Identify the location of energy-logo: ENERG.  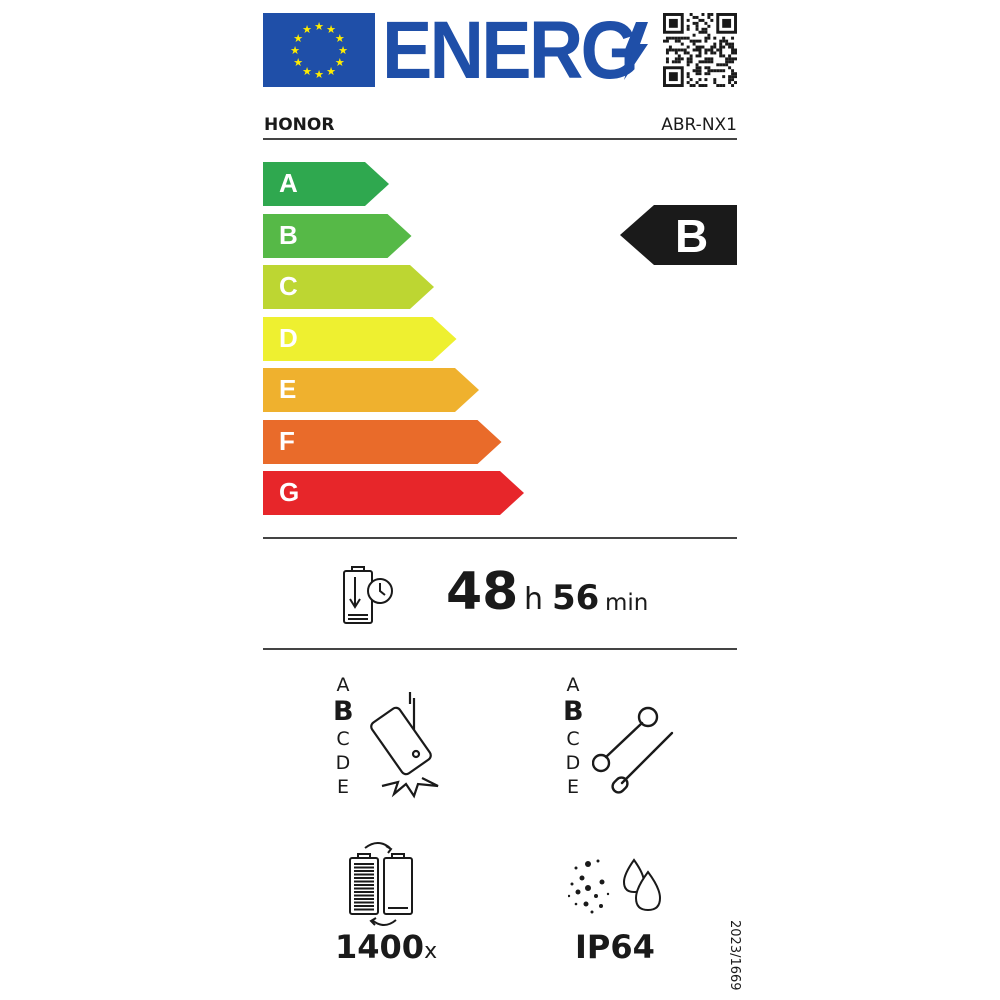
(510, 50).